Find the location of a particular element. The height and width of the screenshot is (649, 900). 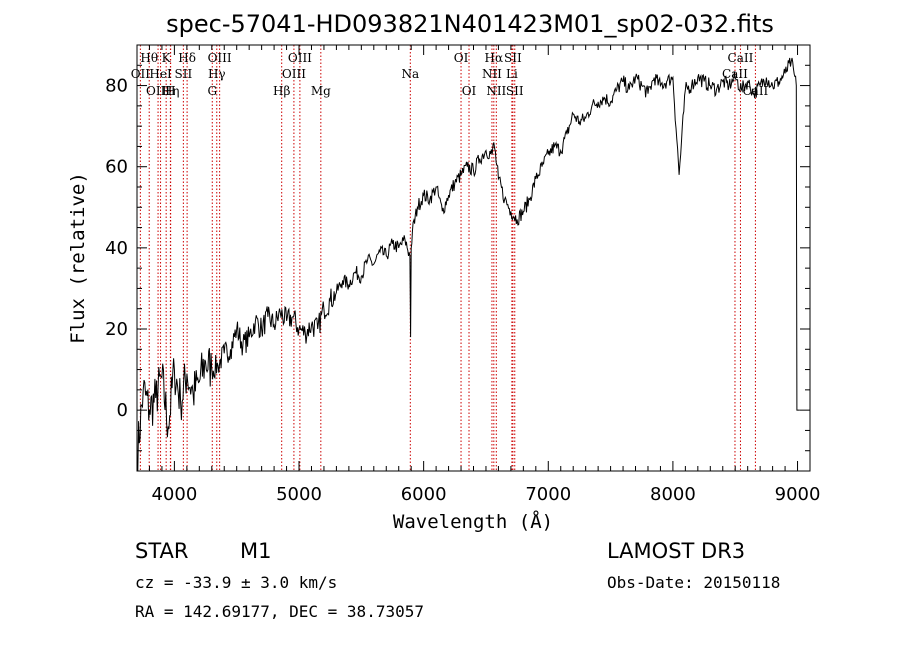

emission-line-label-18: OI is located at coordinates (469, 91).